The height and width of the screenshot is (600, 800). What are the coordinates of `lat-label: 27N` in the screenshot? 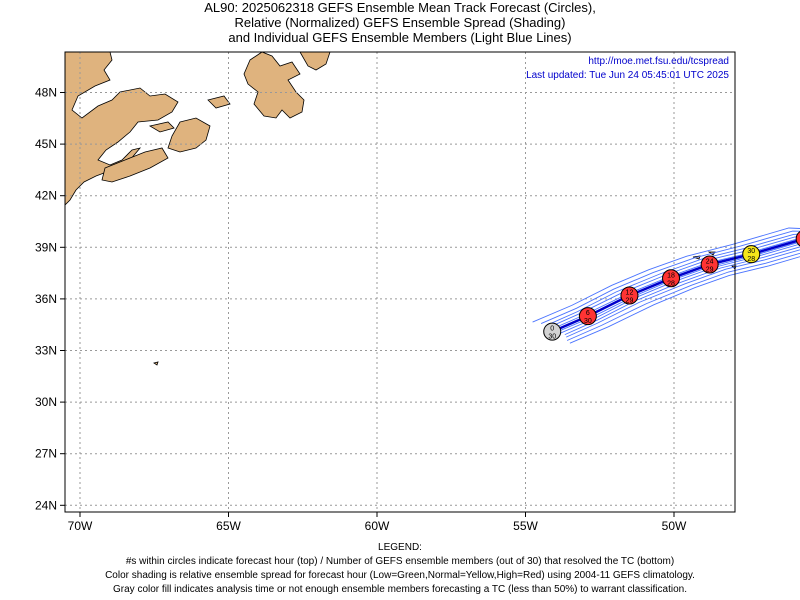 It's located at (46, 454).